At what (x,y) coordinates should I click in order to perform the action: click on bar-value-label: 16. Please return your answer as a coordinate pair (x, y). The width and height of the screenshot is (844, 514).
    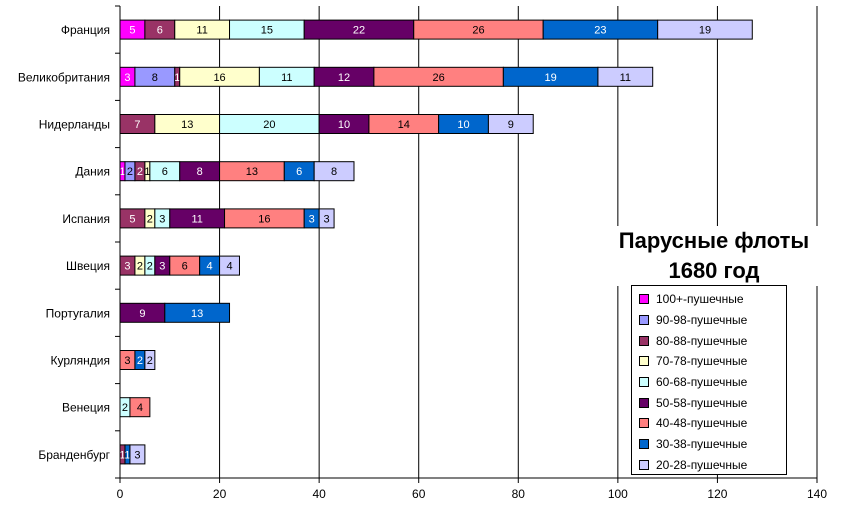
    Looking at the image, I should click on (219, 78).